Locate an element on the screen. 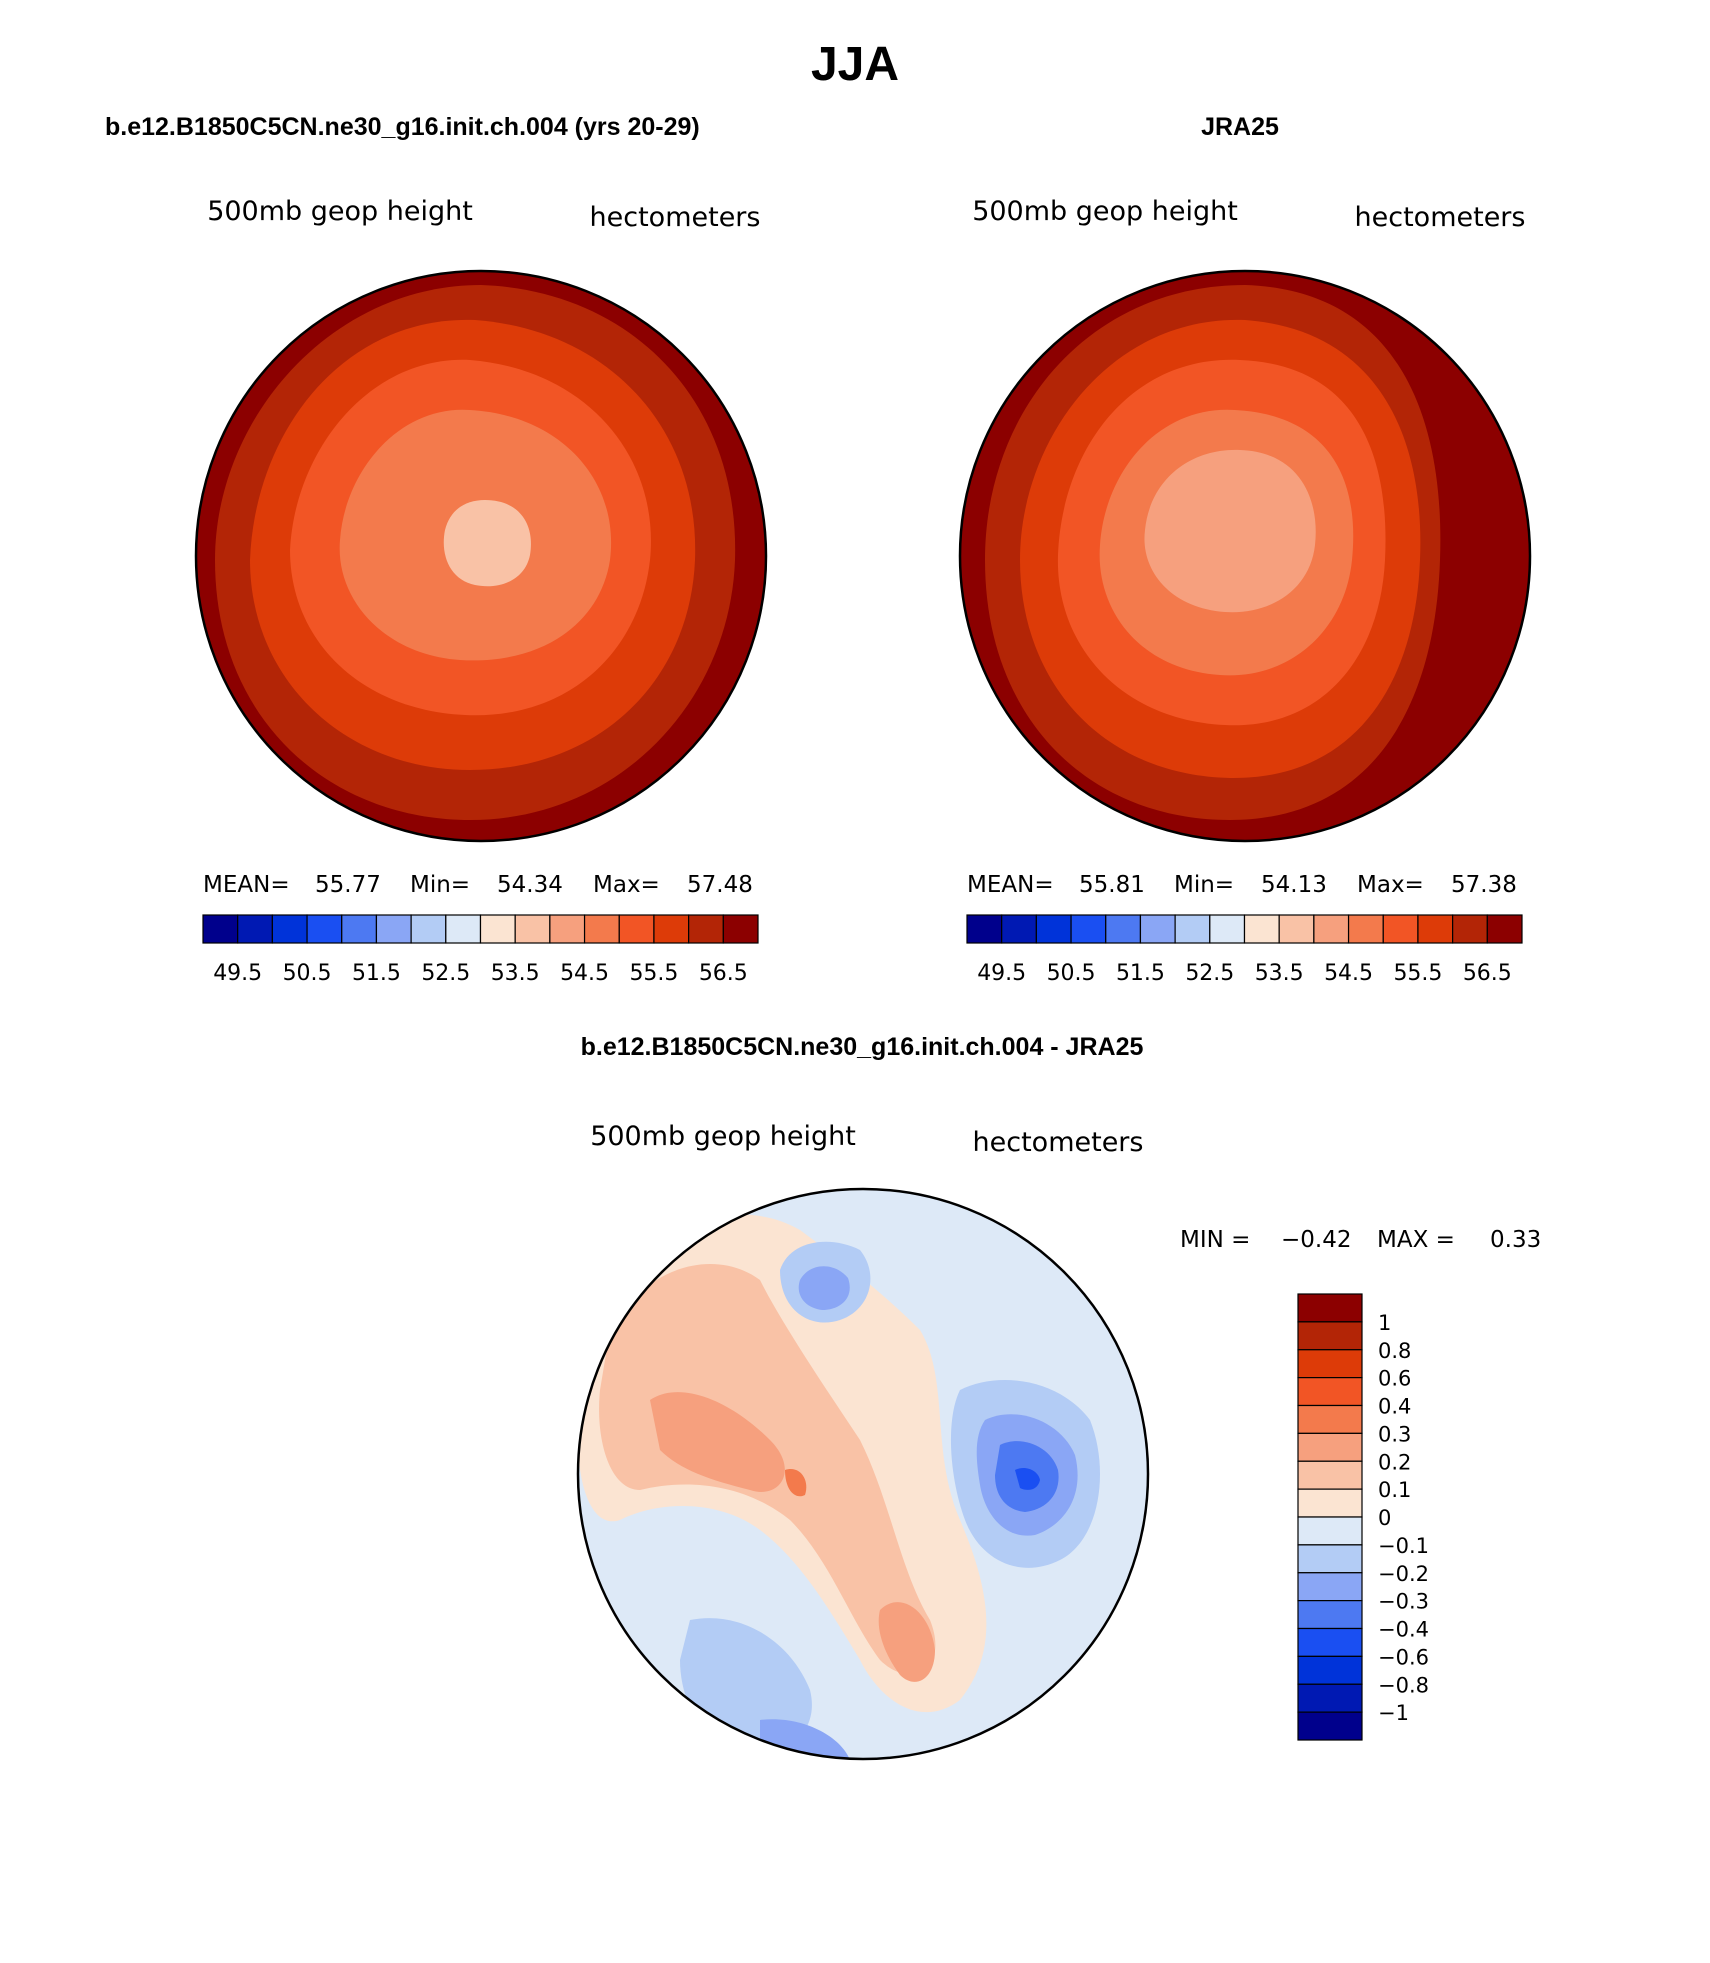  stats-line: MIN = −0.42 MAX = 0.33 is located at coordinates (1360, 1240).